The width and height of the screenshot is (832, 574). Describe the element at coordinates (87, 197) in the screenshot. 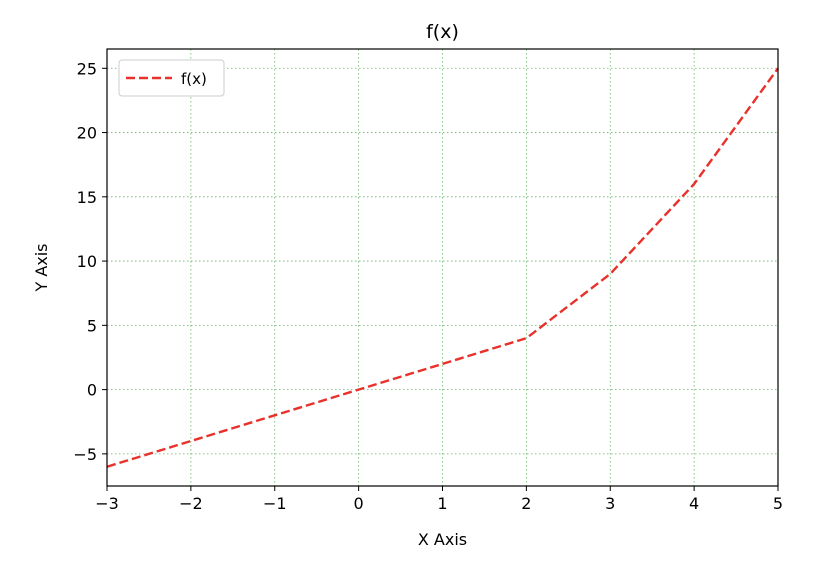

I see `y-tick-label: 15` at that location.